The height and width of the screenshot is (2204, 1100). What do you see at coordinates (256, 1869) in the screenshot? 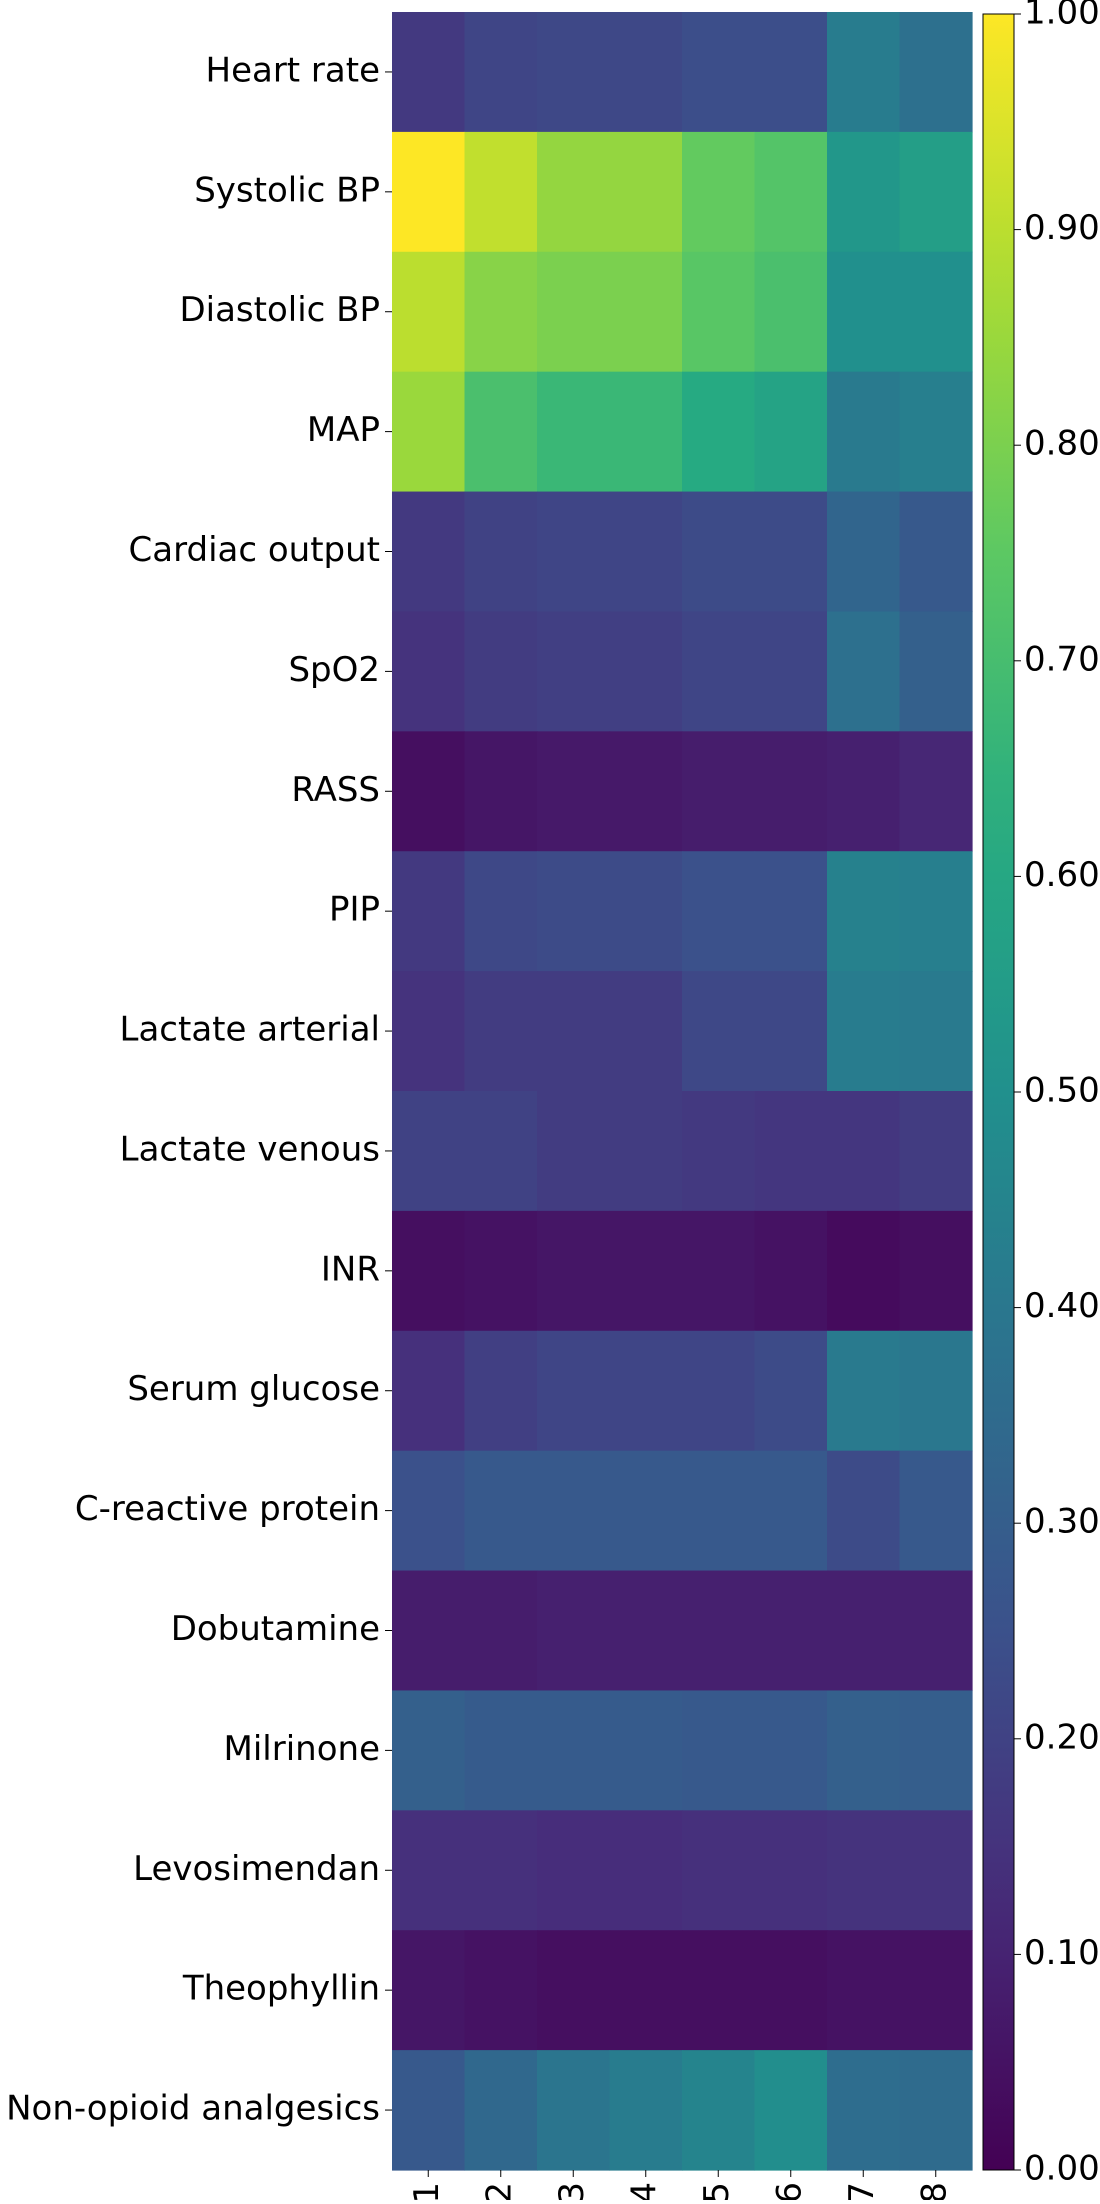
I see `y-tick-label: Levosimendan` at bounding box center [256, 1869].